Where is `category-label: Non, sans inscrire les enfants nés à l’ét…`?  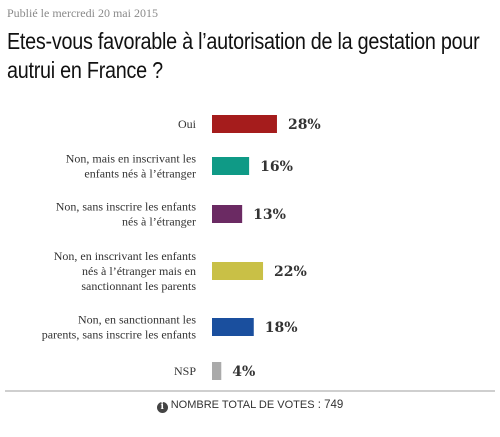 category-label: Non, sans inscrire les enfants nés à l’ét… is located at coordinates (126, 214).